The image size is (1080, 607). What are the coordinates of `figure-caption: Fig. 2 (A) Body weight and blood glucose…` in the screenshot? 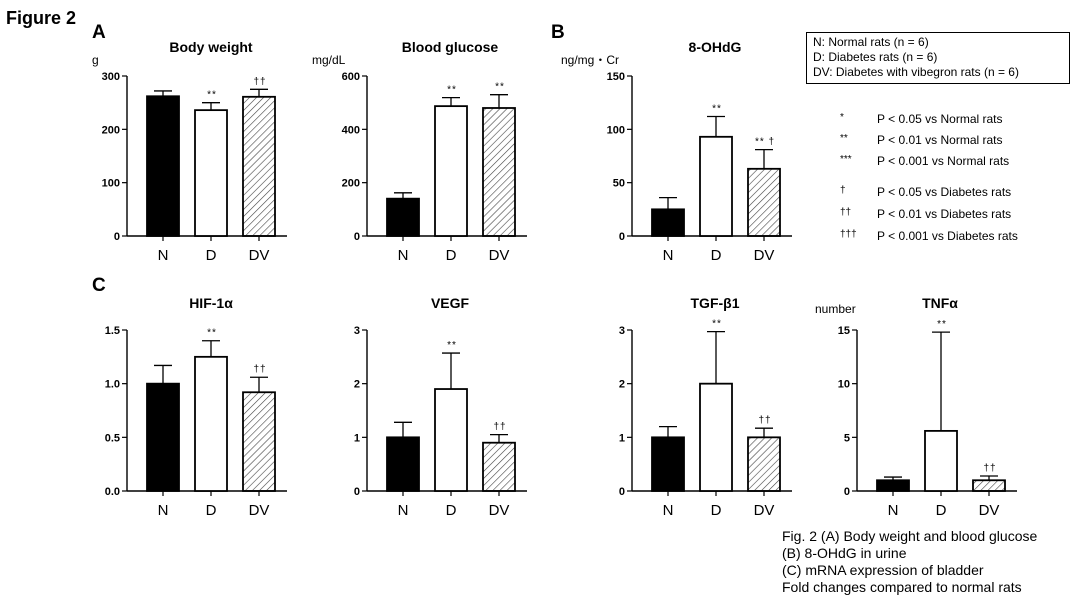 It's located at (909, 562).